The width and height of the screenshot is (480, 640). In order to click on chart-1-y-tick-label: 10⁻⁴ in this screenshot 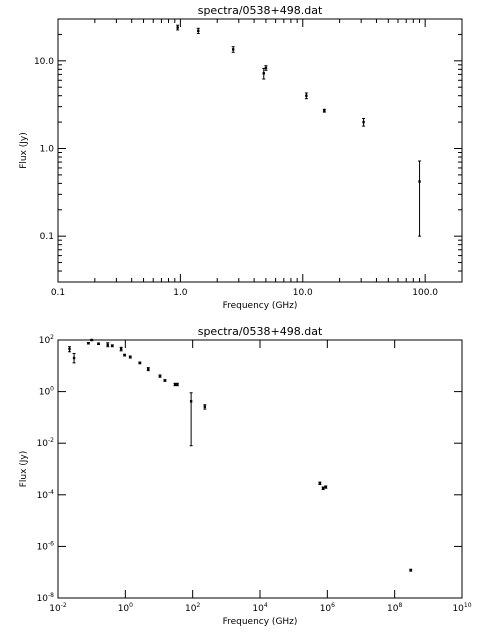, I will do `click(46, 495)`.